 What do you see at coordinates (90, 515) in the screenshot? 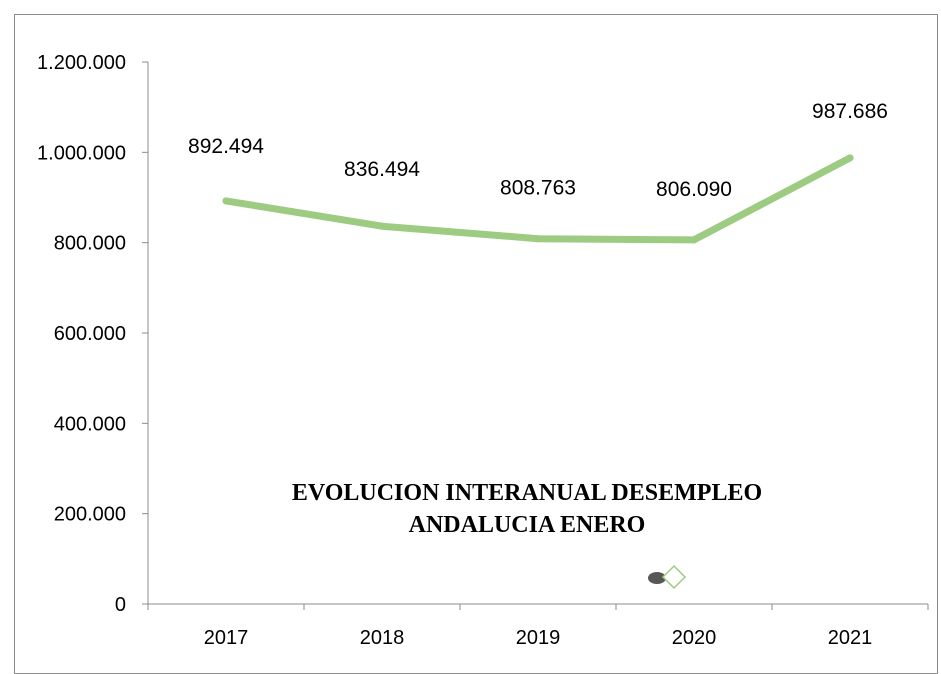
I see `y-tick-label: 200.000` at bounding box center [90, 515].